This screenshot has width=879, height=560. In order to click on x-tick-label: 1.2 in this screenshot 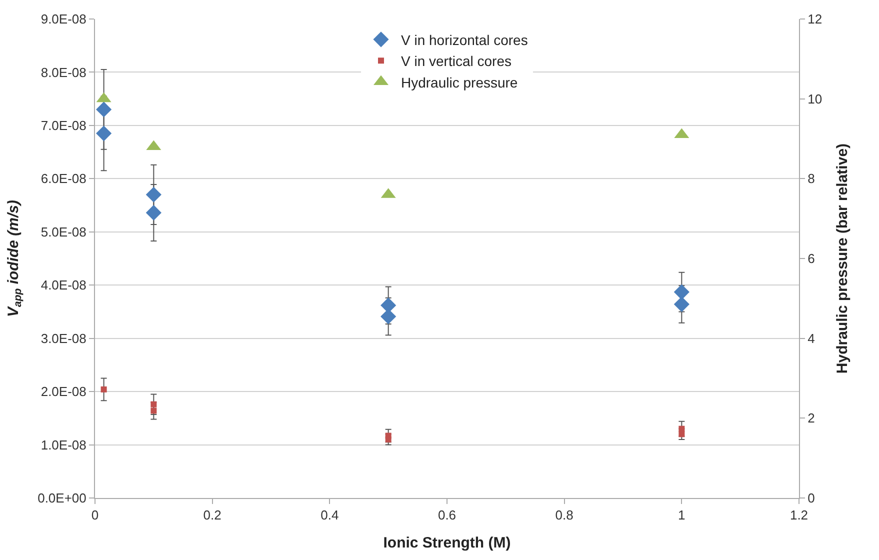, I will do `click(799, 515)`.